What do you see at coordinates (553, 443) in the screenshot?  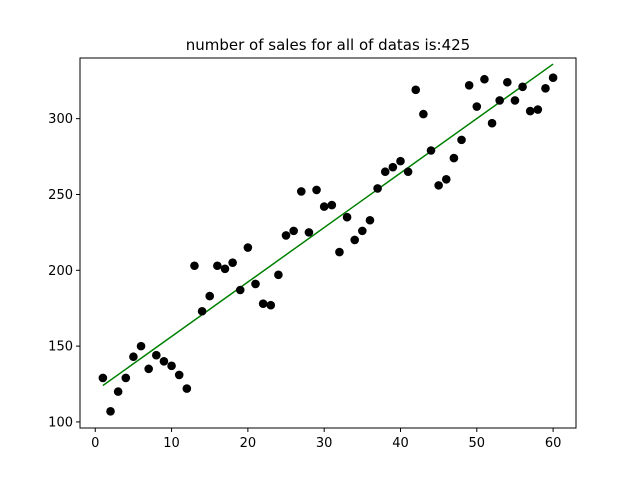 I see `x-tick-label: 60` at bounding box center [553, 443].